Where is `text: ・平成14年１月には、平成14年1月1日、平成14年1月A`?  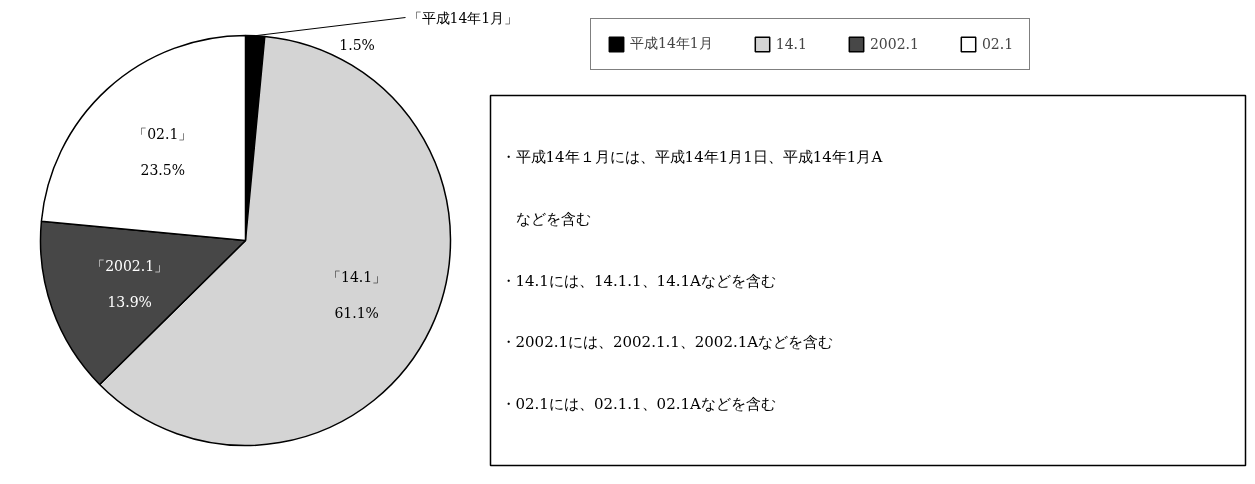
text: ・平成14年１月には、平成14年1月1日、平成14年1月A is located at coordinates (691, 157).